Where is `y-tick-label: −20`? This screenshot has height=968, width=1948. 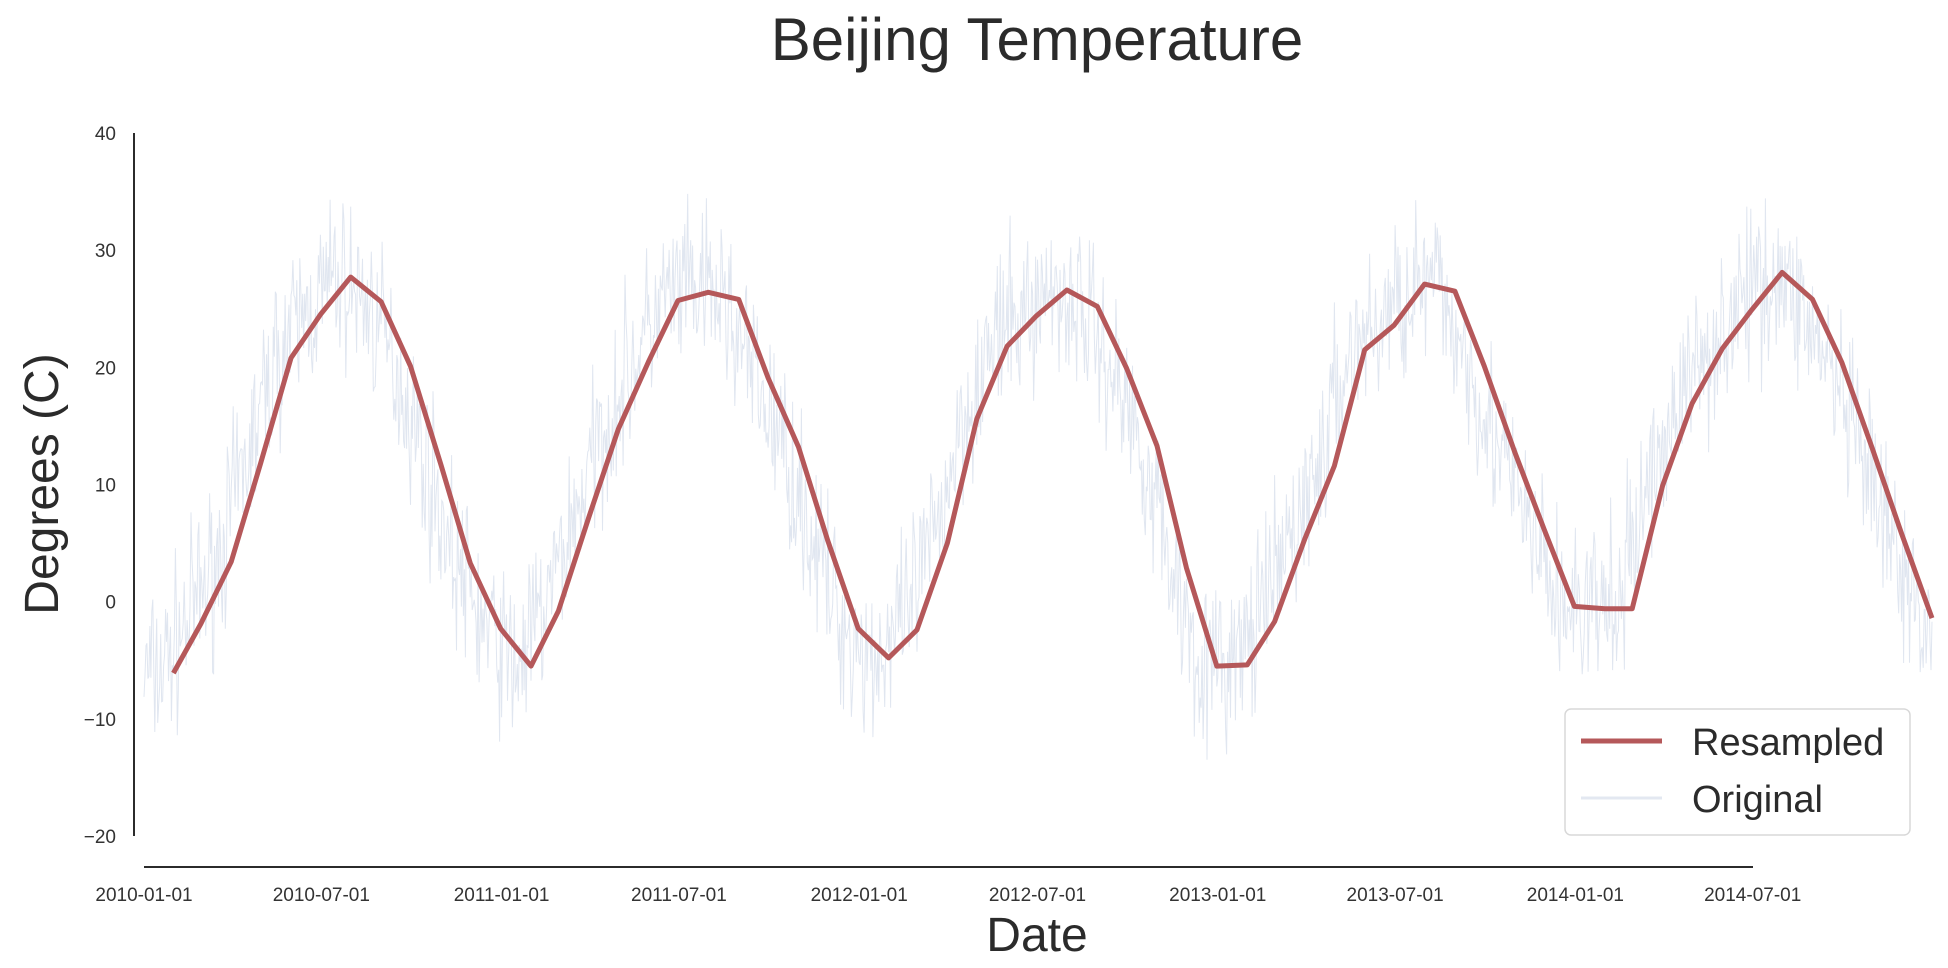
y-tick-label: −20 is located at coordinates (100, 837).